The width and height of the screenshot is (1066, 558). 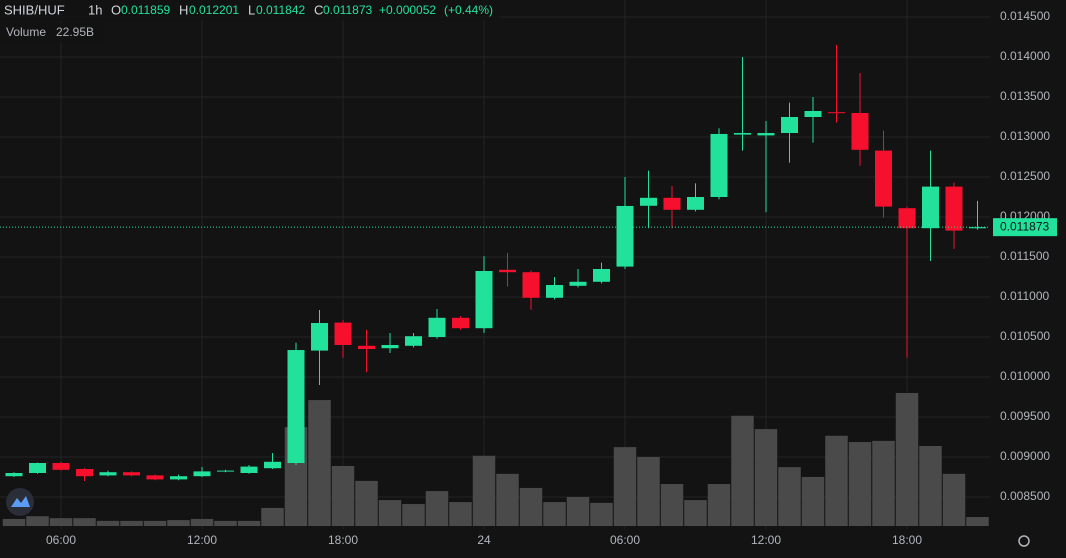 What do you see at coordinates (250, 10) in the screenshot?
I see `header-bg` at bounding box center [250, 10].